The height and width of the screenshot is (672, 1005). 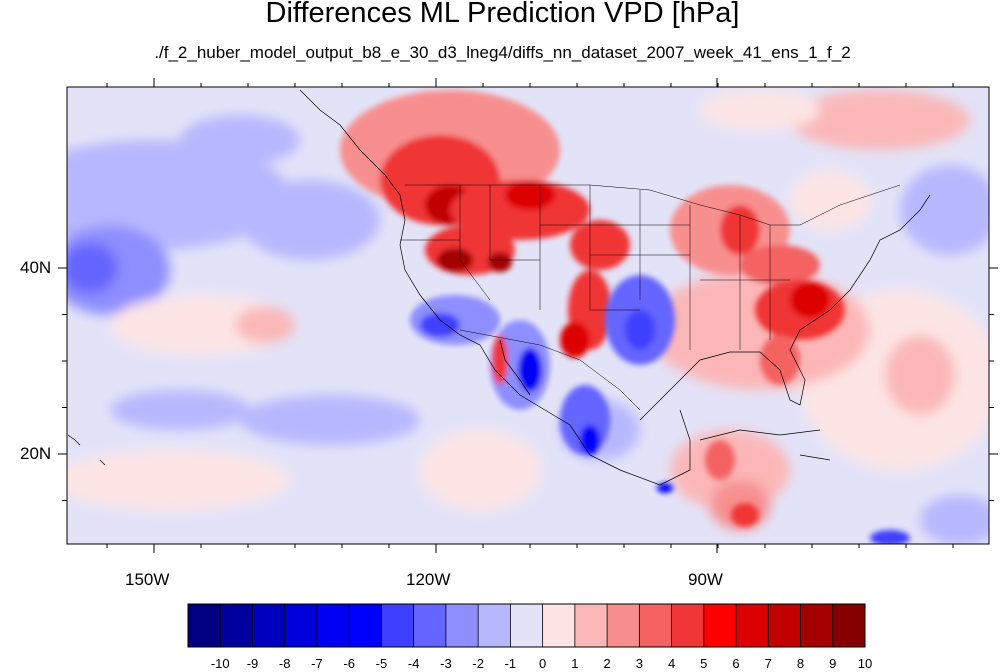 I want to click on colorbar-label: -3, so click(x=446, y=663).